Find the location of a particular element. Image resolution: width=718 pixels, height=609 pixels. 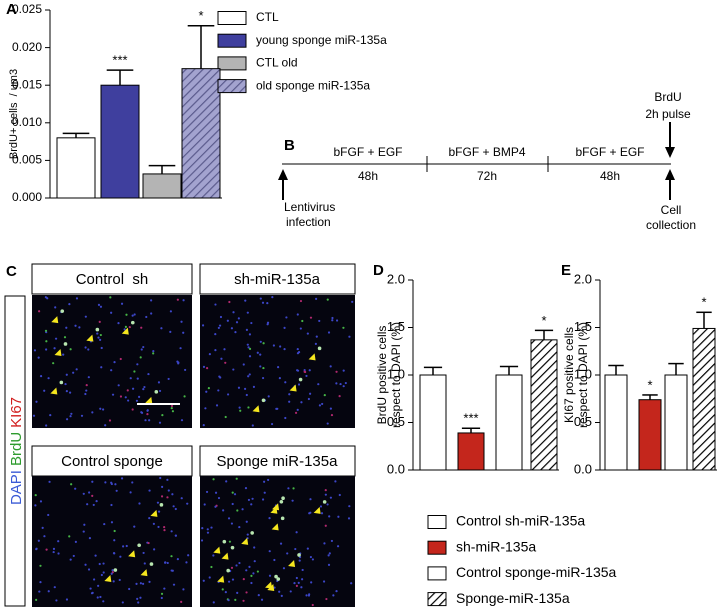

image-title: sh-miR-135a is located at coordinates (277, 279).